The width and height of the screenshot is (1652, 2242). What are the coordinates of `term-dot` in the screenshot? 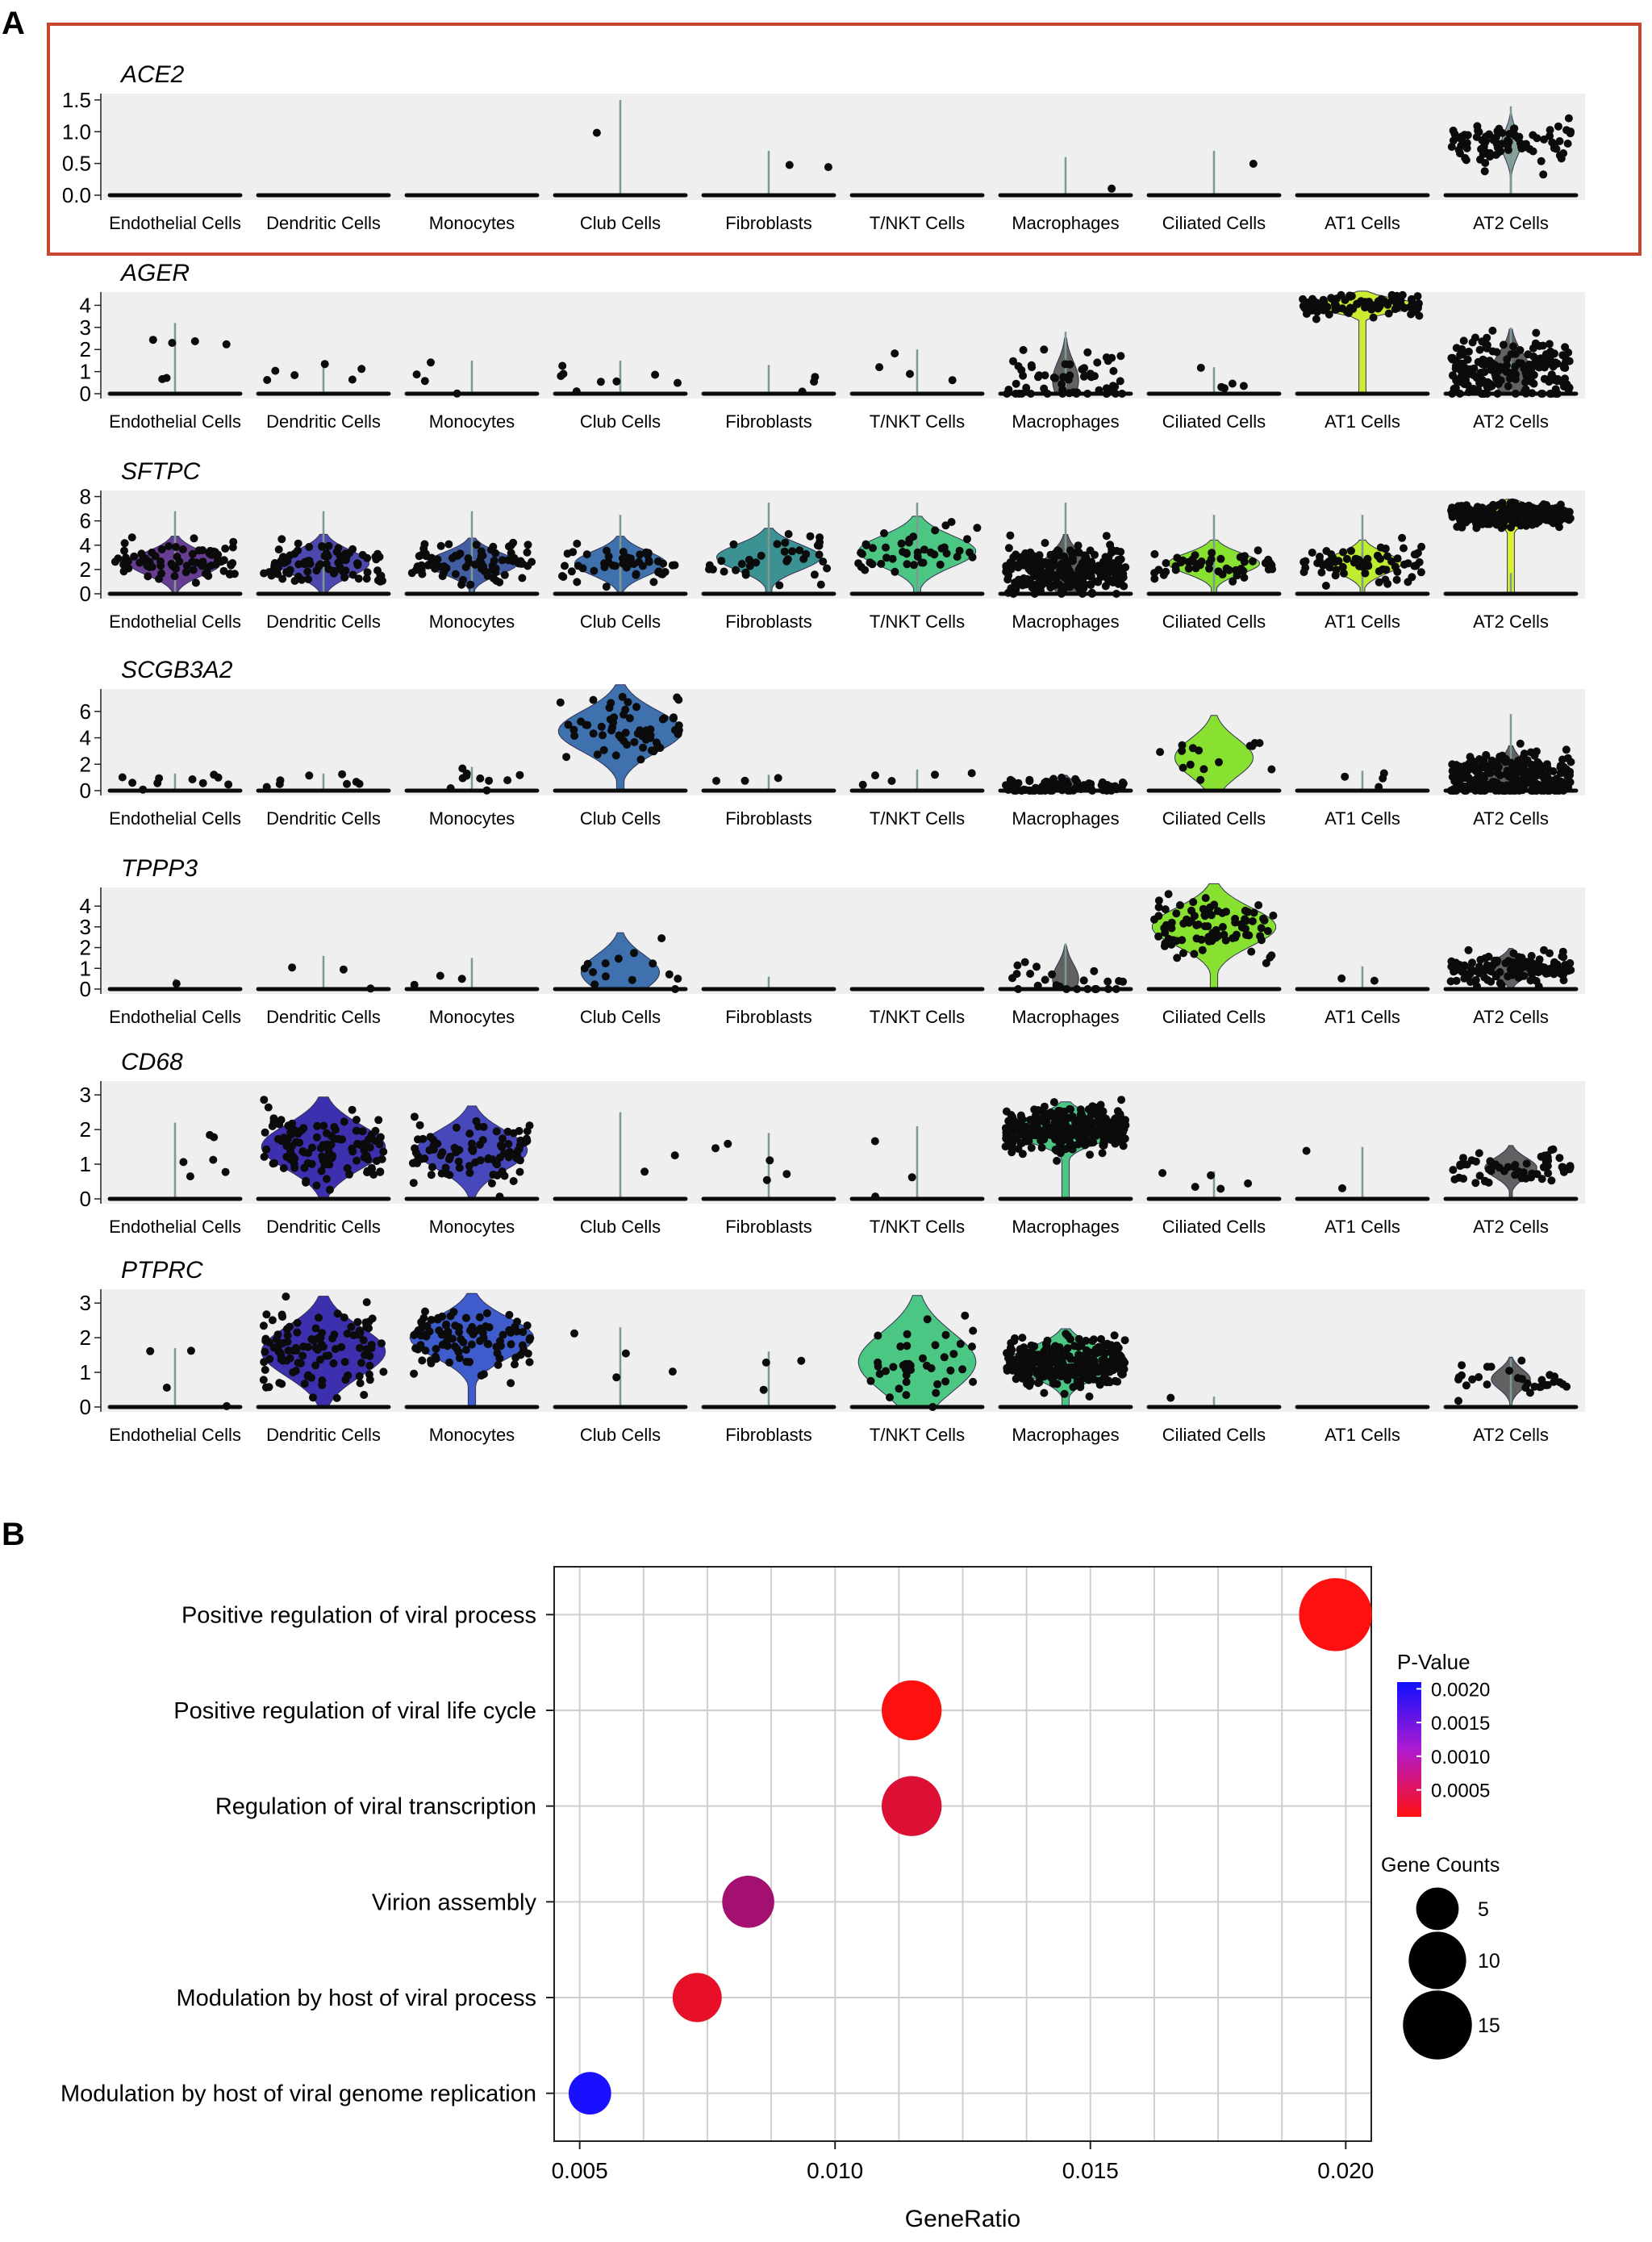 It's located at (589, 2093).